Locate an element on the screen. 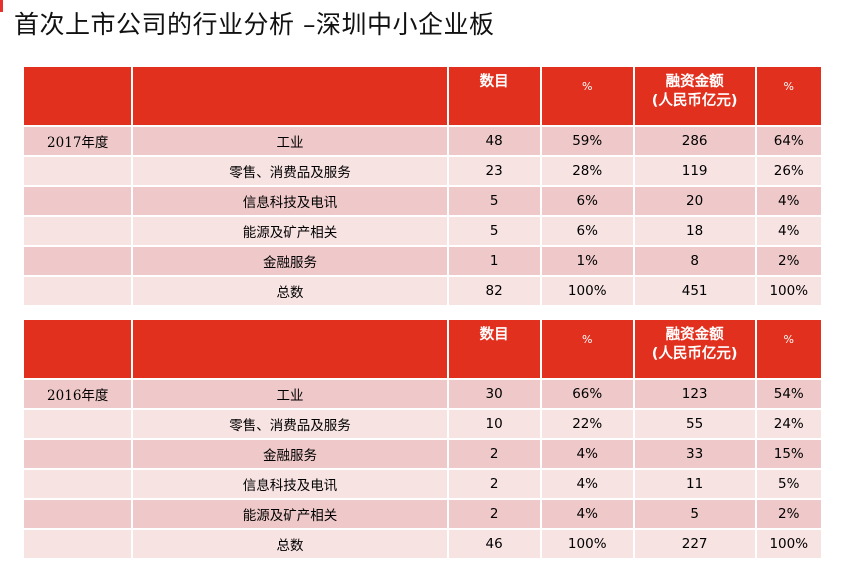 Image resolution: width=850 pixels, height=567 pixels. header-financing-line2: (人民币亿元) is located at coordinates (694, 354).